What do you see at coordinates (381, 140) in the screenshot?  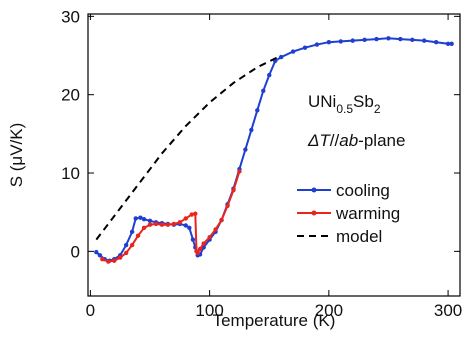 I see `annotation-part: -plane` at bounding box center [381, 140].